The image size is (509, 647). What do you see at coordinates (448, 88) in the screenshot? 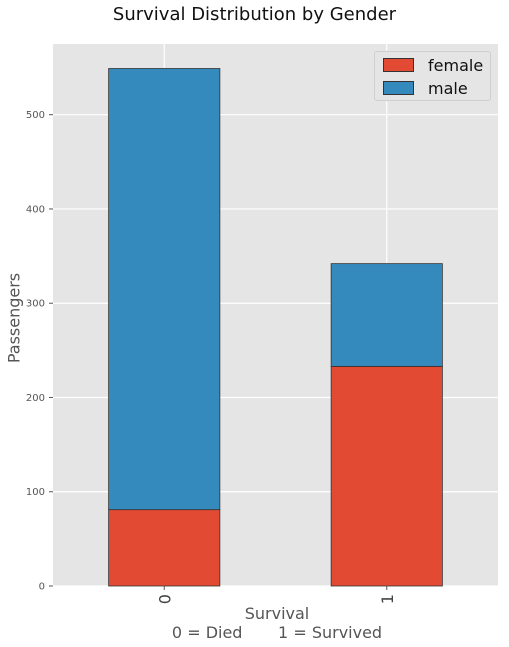
I see `legend-label-male: male` at bounding box center [448, 88].